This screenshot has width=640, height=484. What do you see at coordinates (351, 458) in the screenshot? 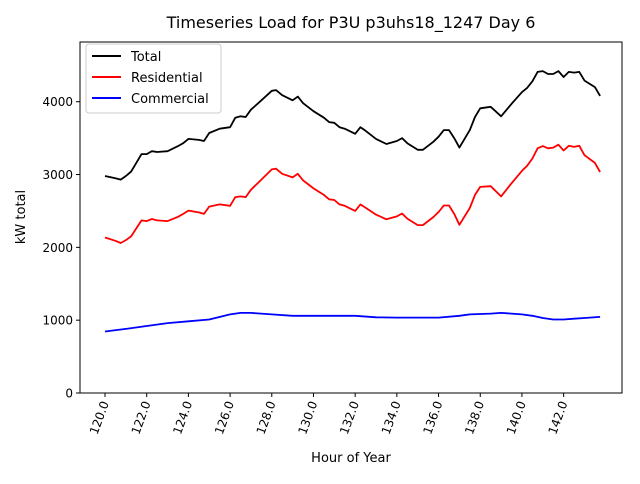
I see `x-axis-label: Hour of Year` at bounding box center [351, 458].